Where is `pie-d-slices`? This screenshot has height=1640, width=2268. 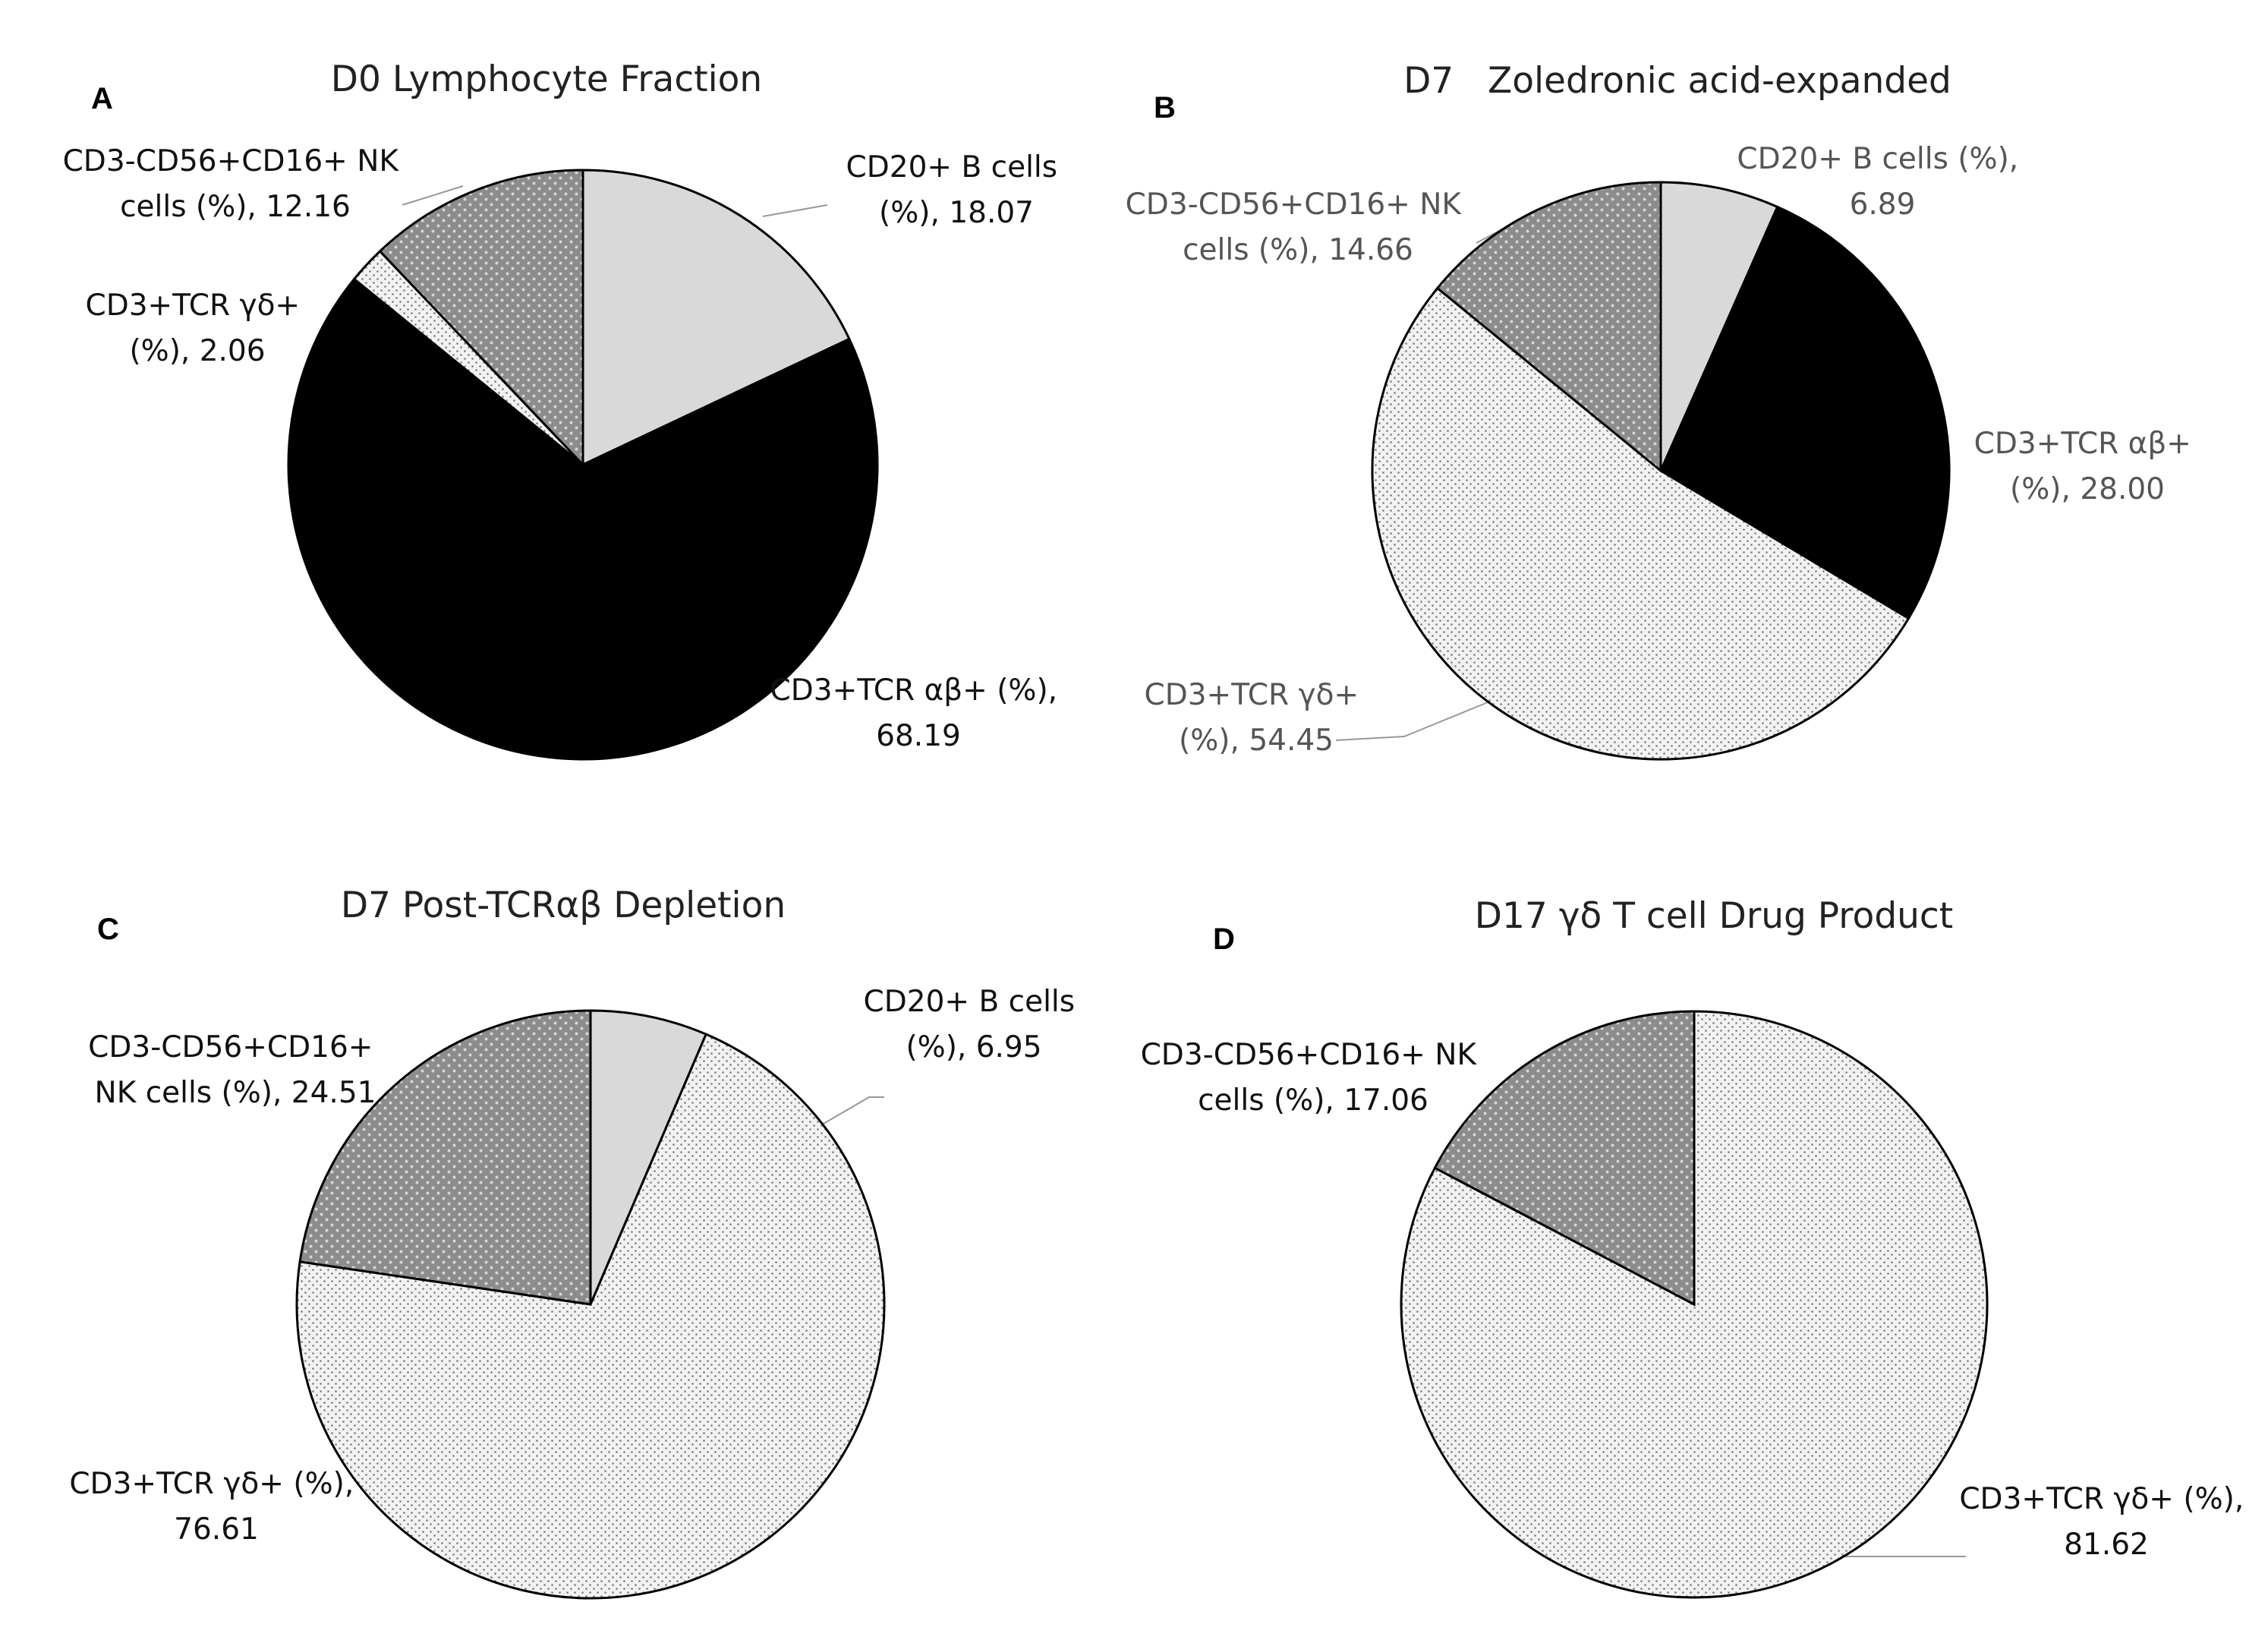
pie-d-slices is located at coordinates (1694, 1305).